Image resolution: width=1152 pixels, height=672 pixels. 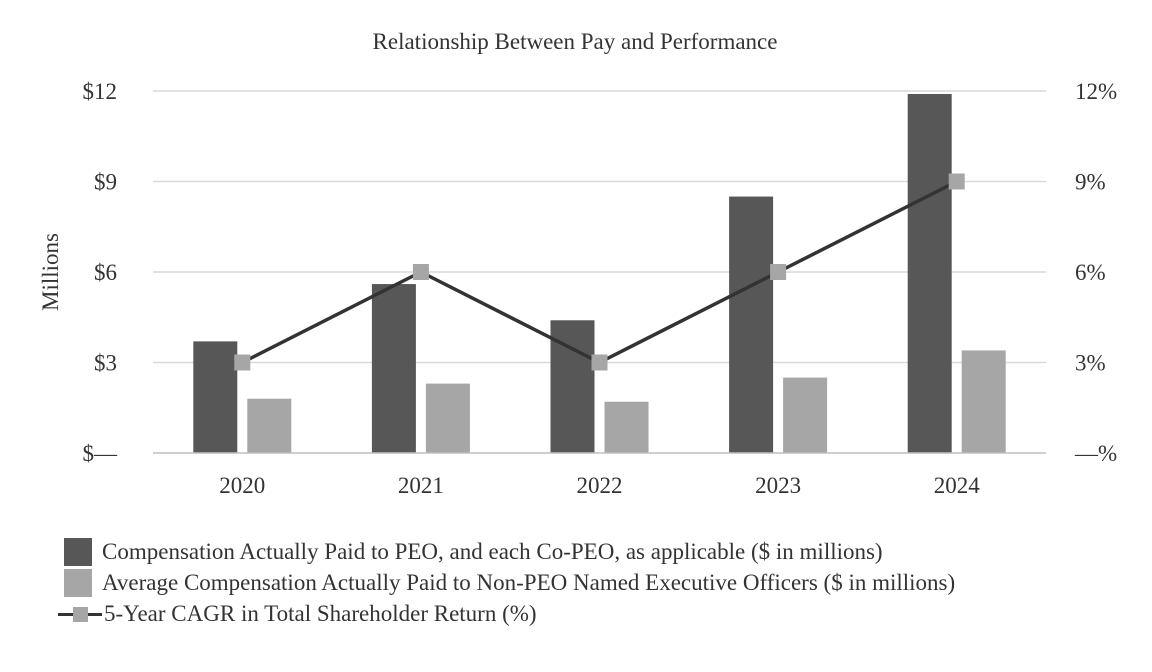 What do you see at coordinates (105, 272) in the screenshot?
I see `left-tick-label-2: $6` at bounding box center [105, 272].